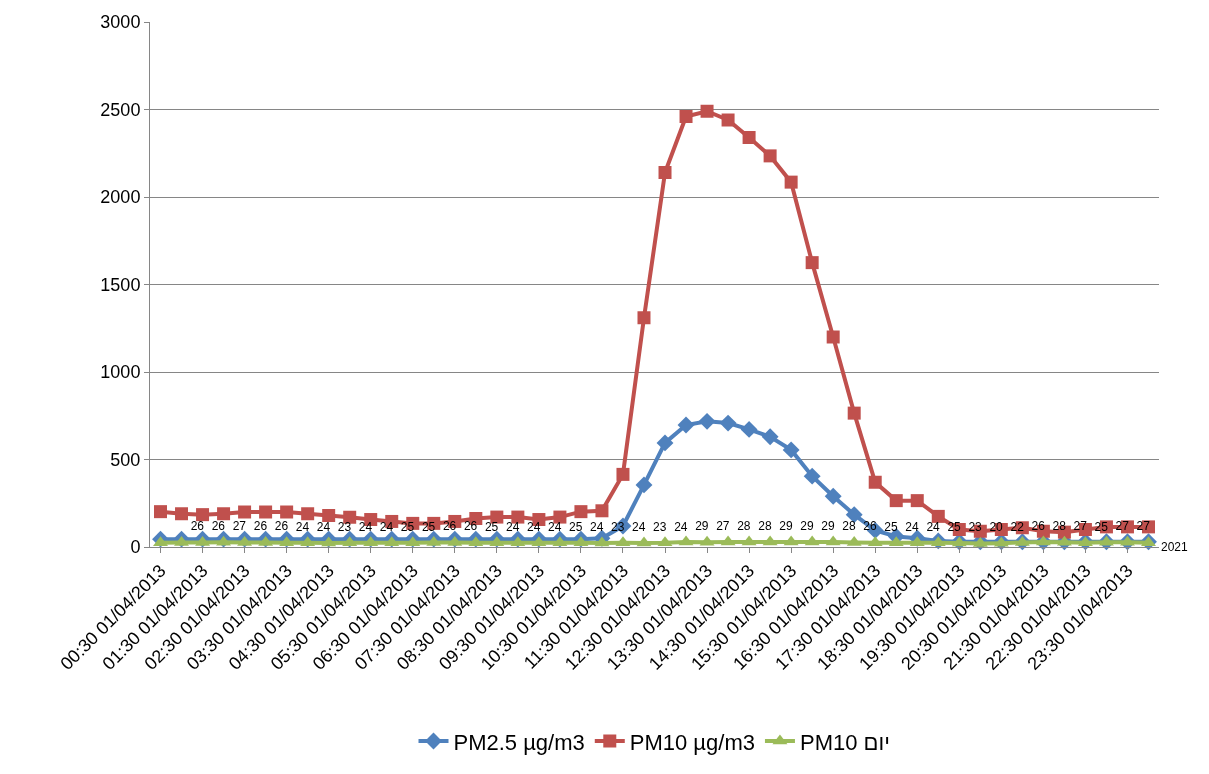  I want to click on data-label: 20, so click(996, 527).